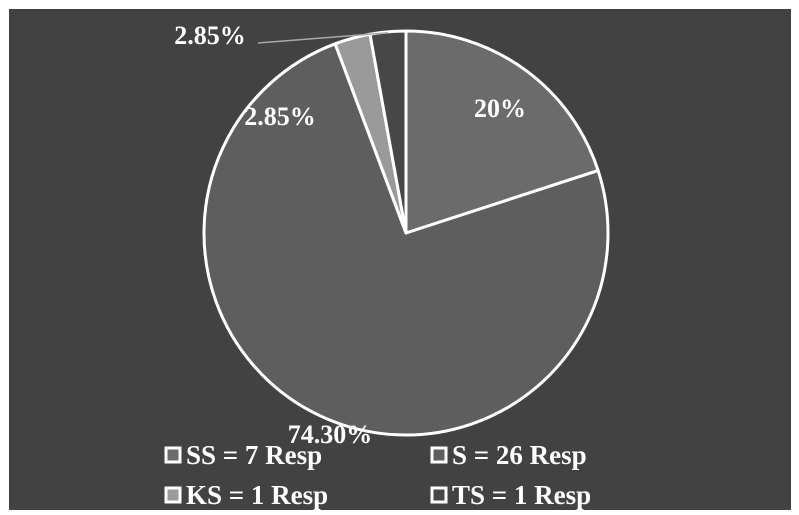 The width and height of the screenshot is (799, 515). I want to click on legend-item-1: S = 26 Resp, so click(508, 455).